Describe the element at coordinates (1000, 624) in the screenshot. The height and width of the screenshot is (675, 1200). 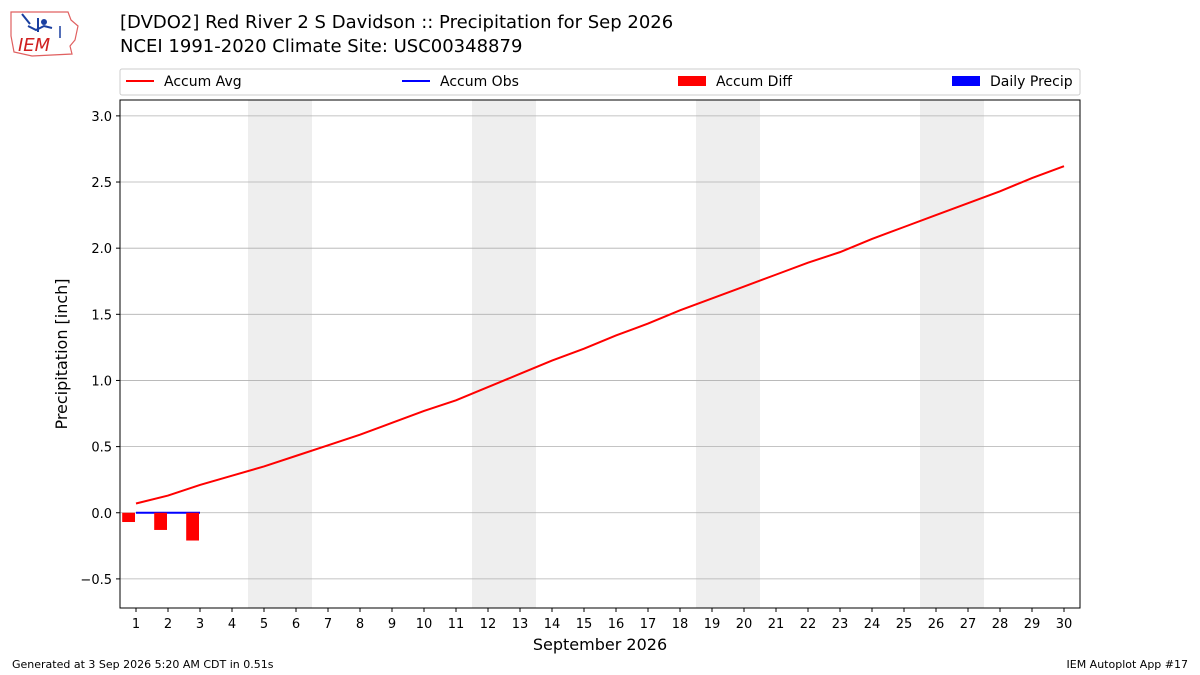
I see `x-tick-label: 28` at that location.